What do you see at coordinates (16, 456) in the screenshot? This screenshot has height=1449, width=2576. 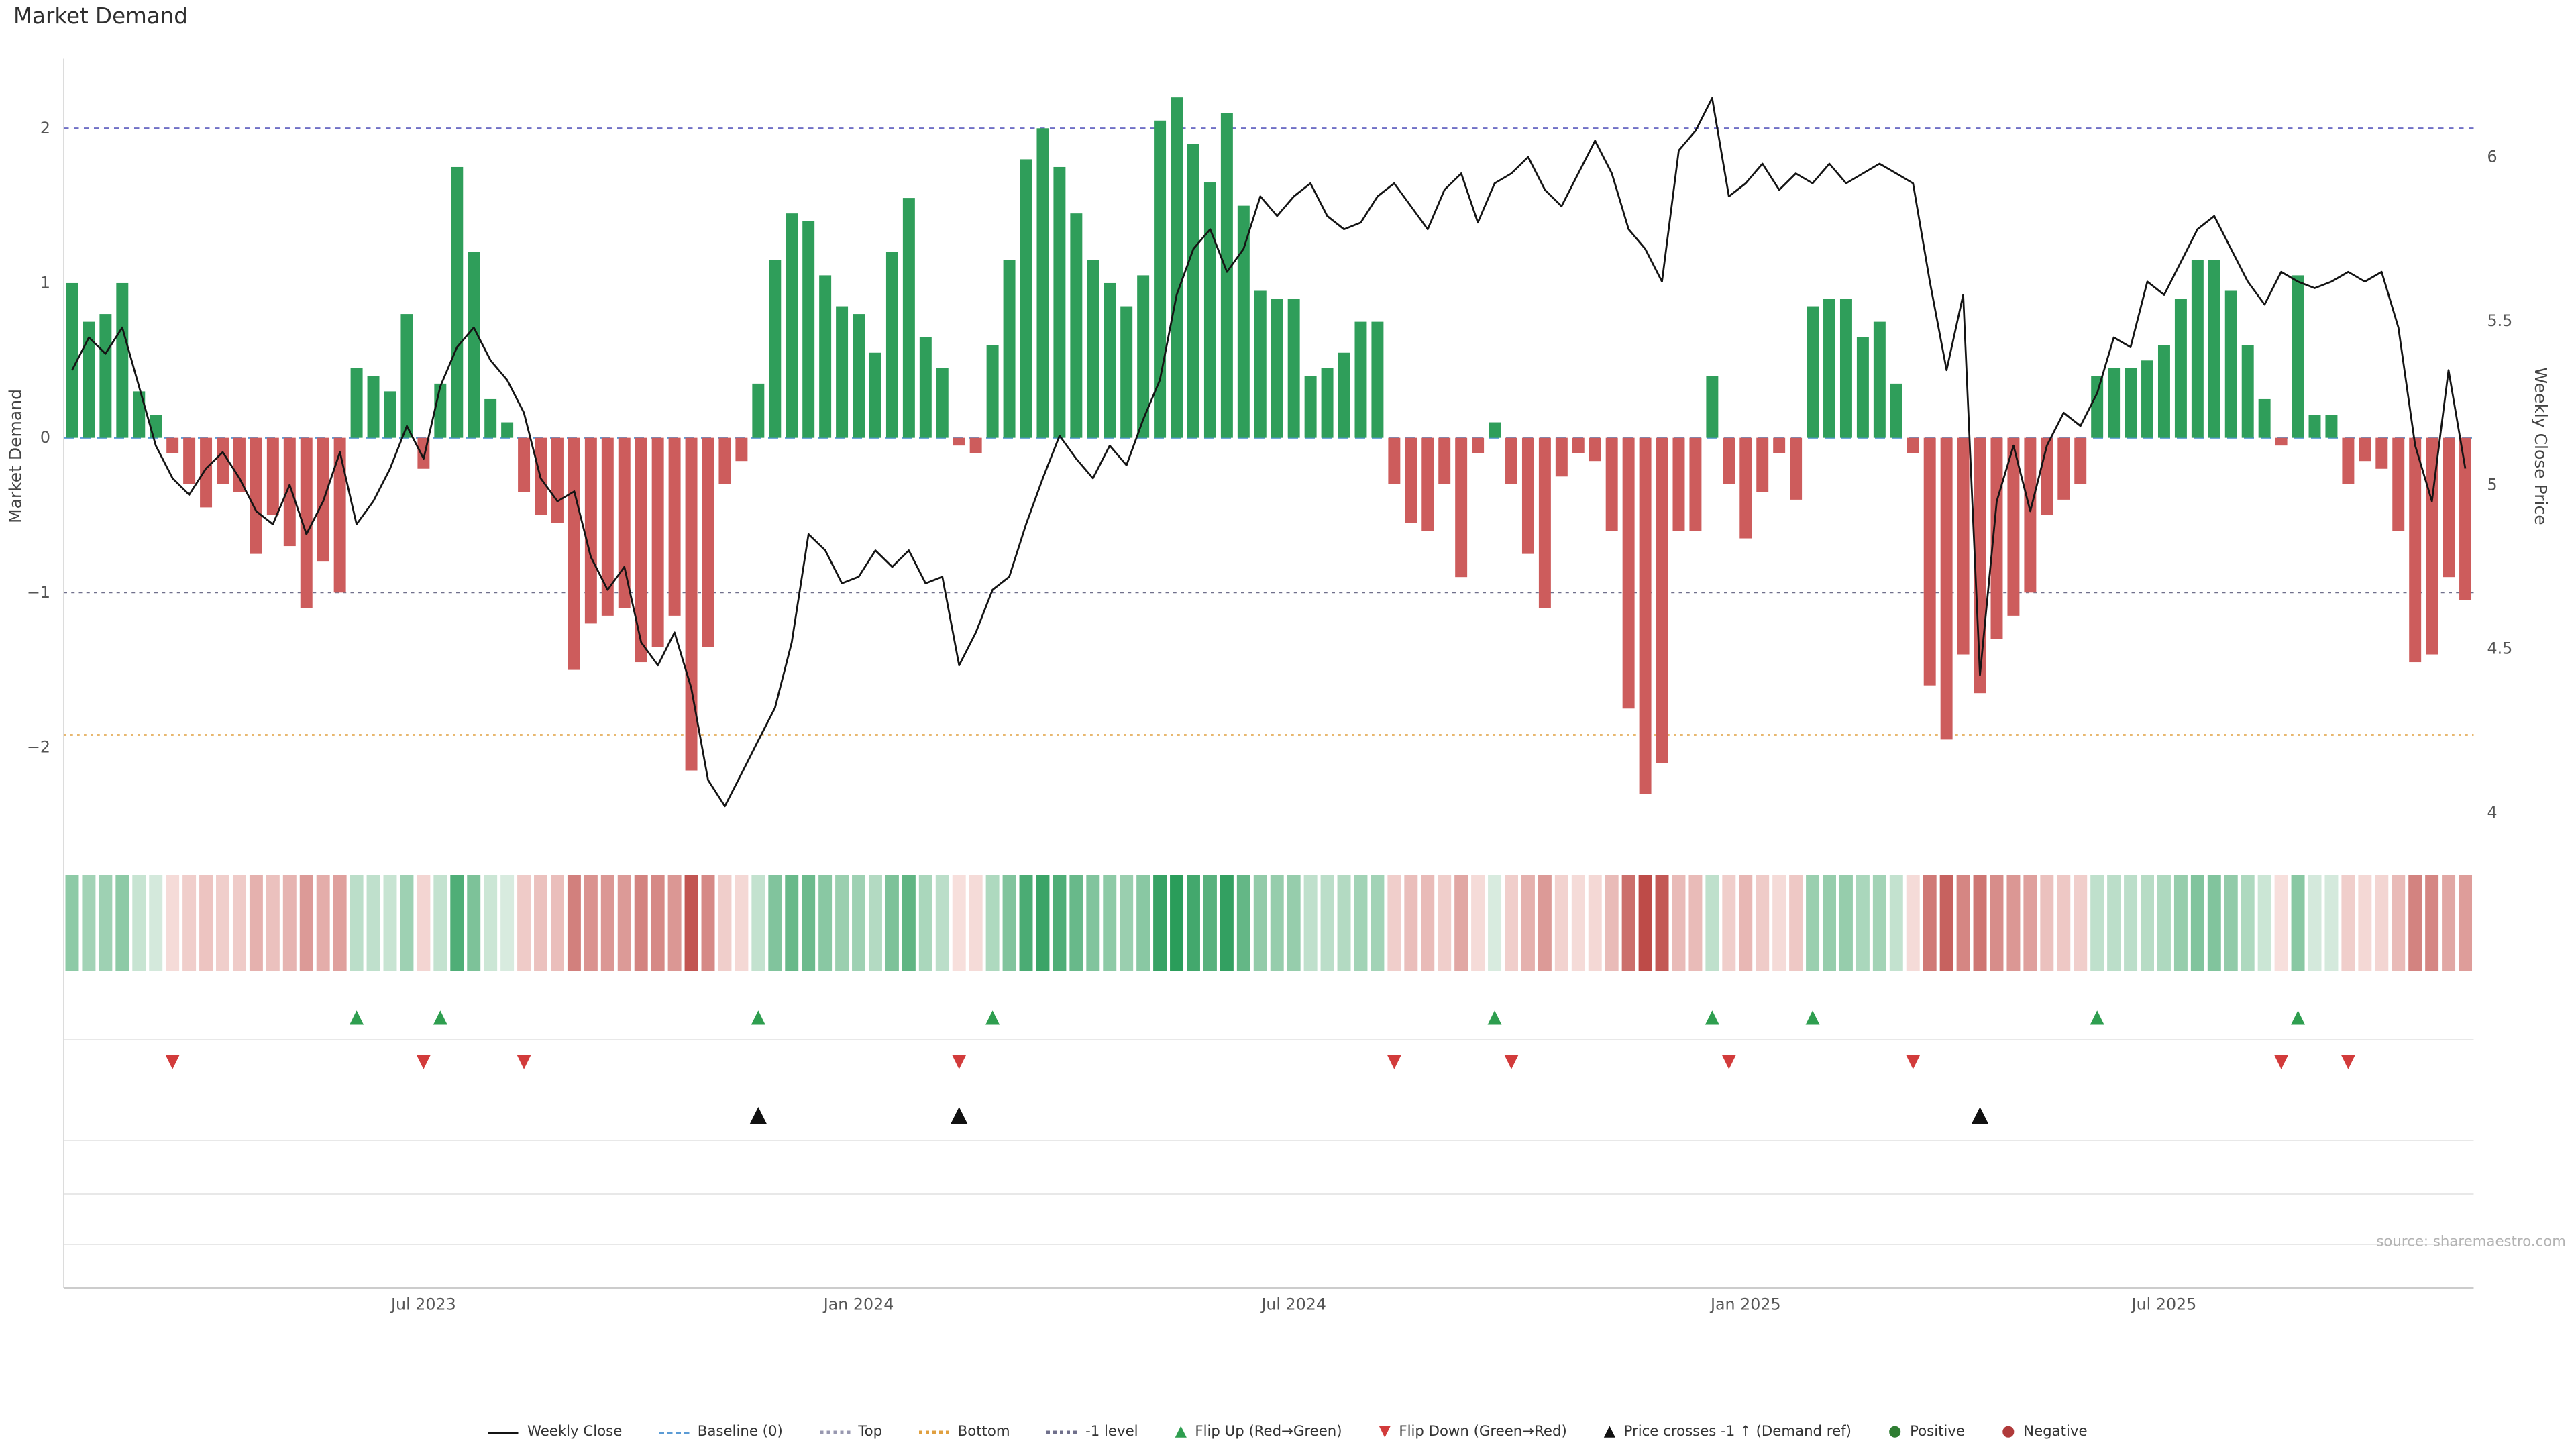 I see `left-axis-label: Market Demand` at bounding box center [16, 456].